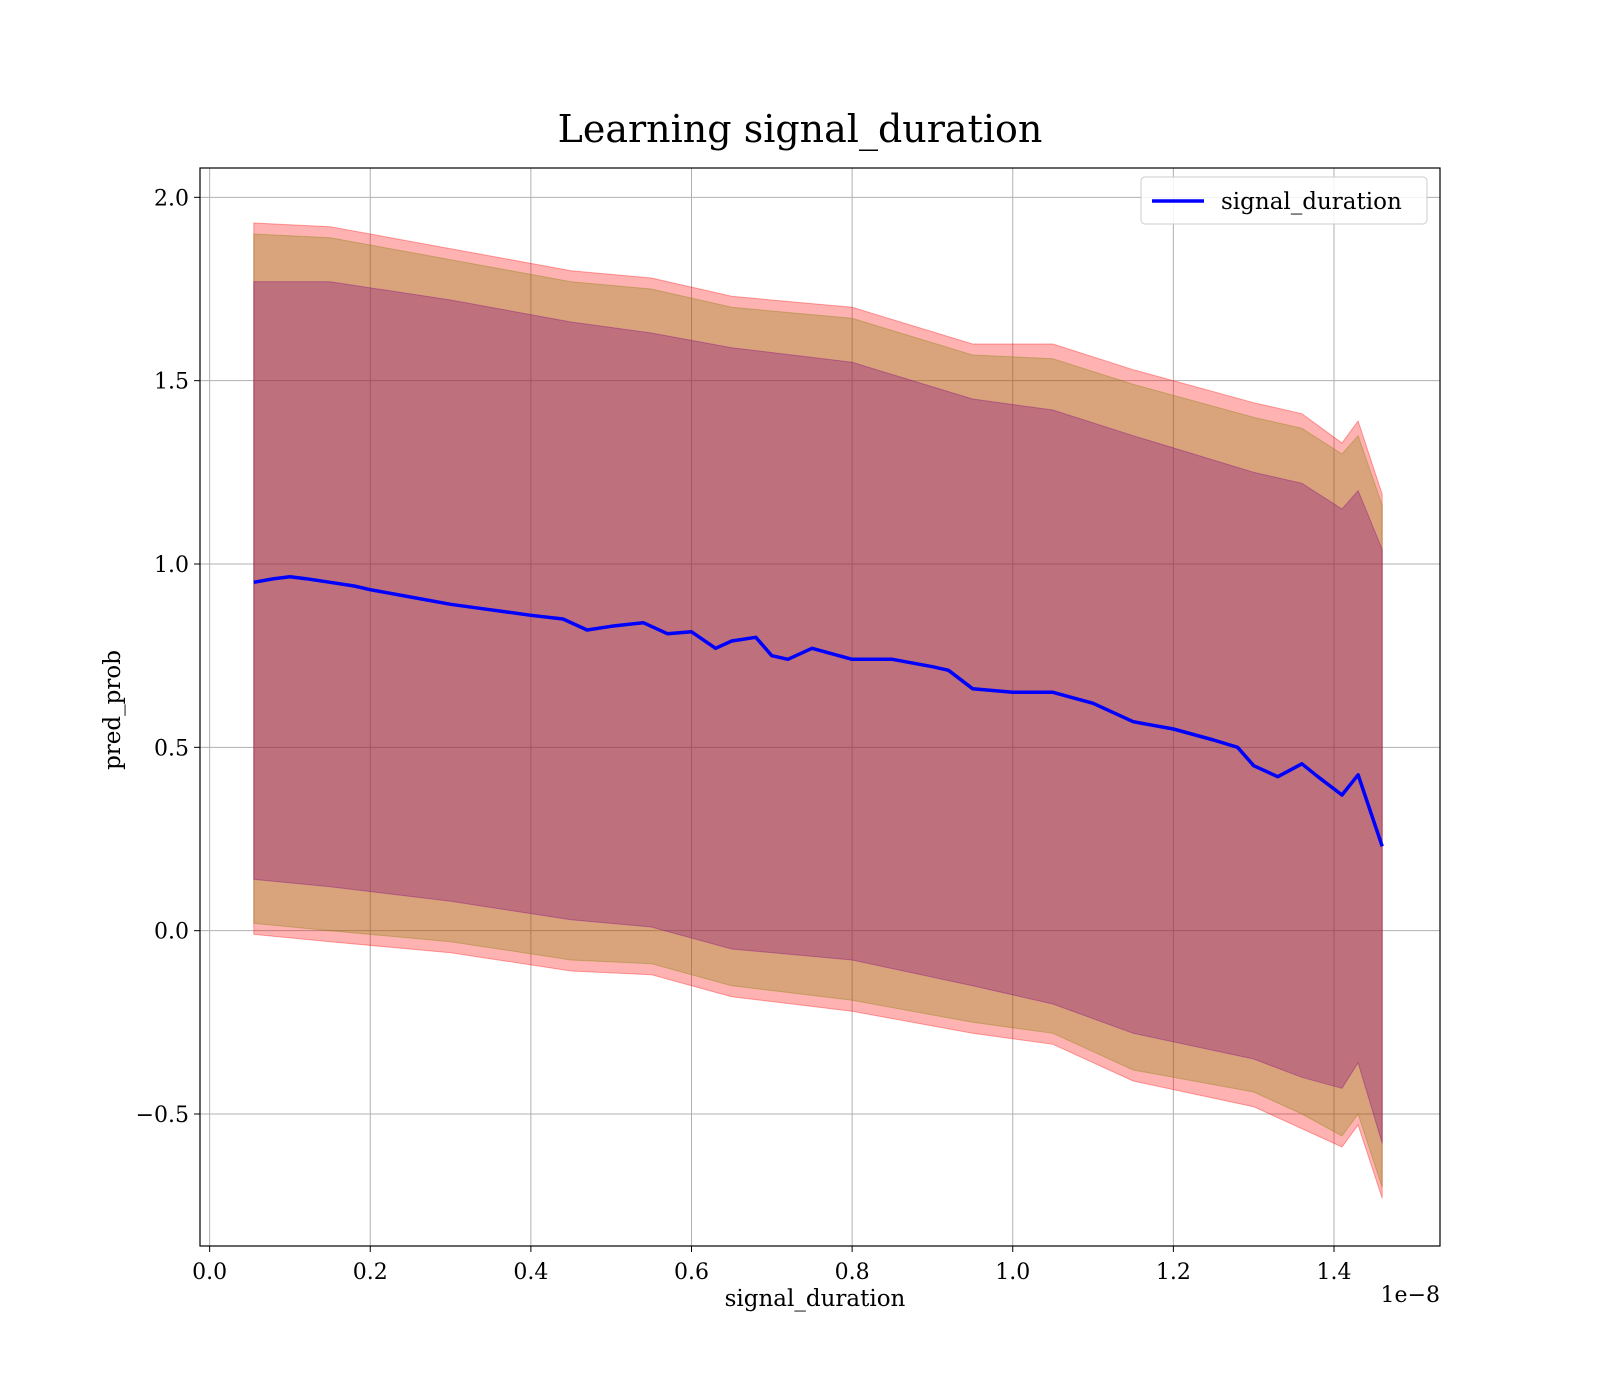 The image size is (1600, 1400). Describe the element at coordinates (1173, 1272) in the screenshot. I see `x-tick-label: 1.2` at that location.